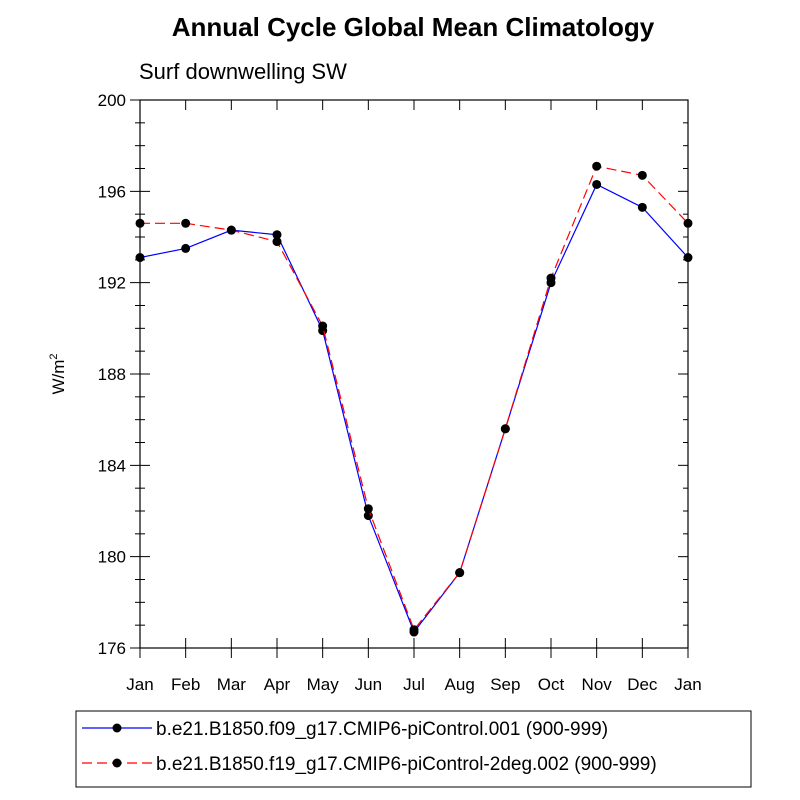  Describe the element at coordinates (112, 465) in the screenshot. I see `y-tick-label: 184` at that location.